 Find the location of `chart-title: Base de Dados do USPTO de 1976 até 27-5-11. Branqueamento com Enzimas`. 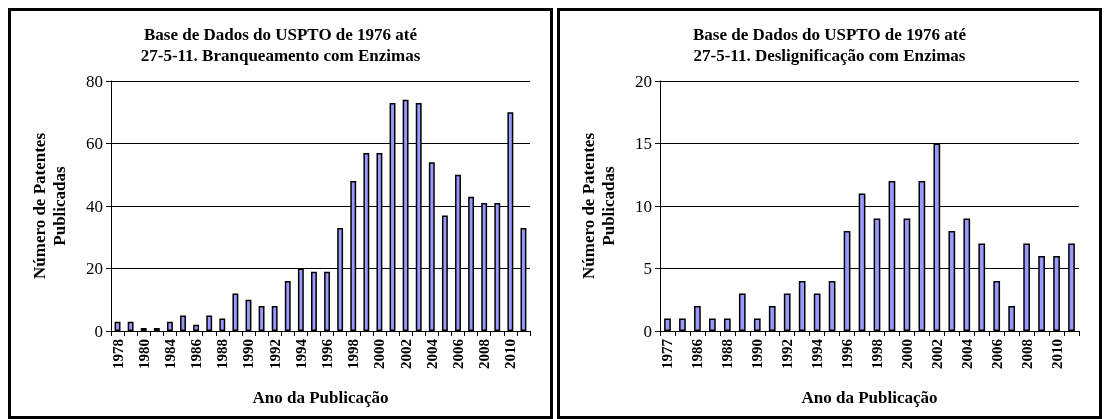

chart-title: Base de Dados do USPTO de 1976 até 27-5-11. Branqueamento com Enzimas is located at coordinates (280, 45).